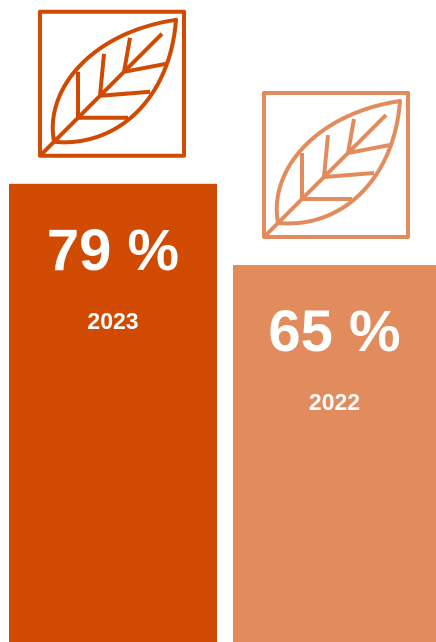 This screenshot has height=642, width=436. Describe the element at coordinates (113, 250) in the screenshot. I see `value-label: 79 %` at that location.